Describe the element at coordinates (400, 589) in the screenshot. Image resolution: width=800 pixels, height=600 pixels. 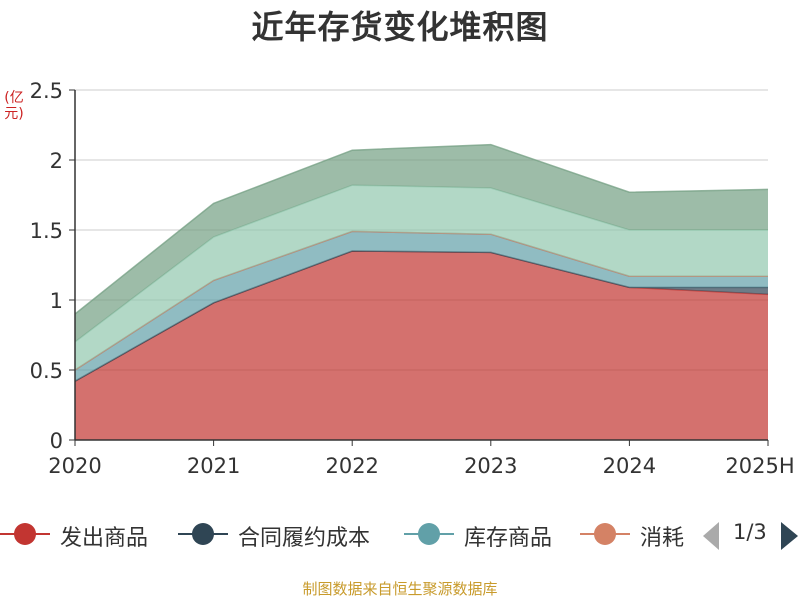
I see `data-source-note: 制图数据来自恒生聚源数据库` at that location.